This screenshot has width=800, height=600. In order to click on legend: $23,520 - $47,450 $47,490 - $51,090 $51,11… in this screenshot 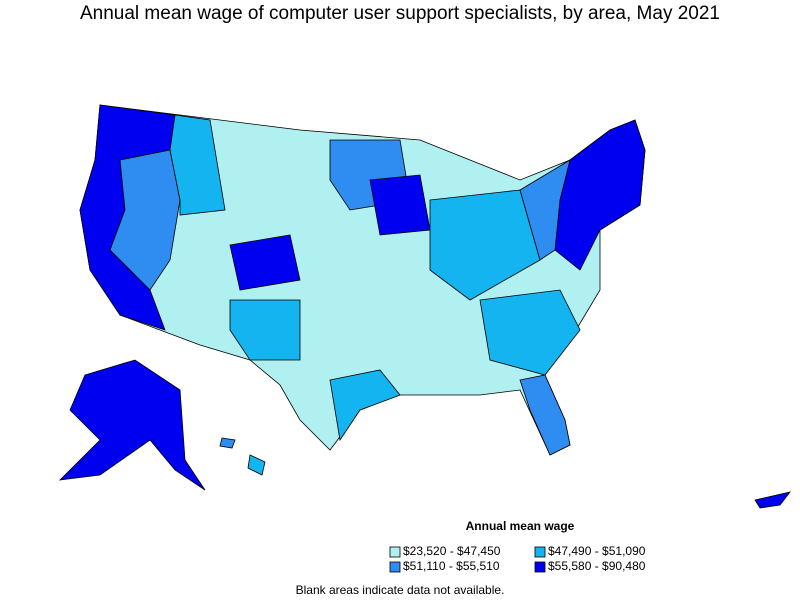, I will do `click(517, 558)`.